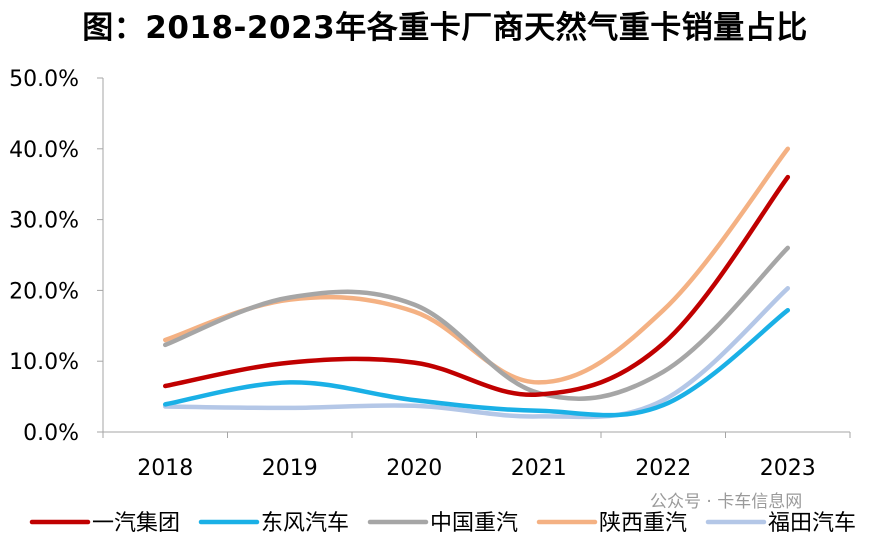 The width and height of the screenshot is (890, 544). Describe the element at coordinates (812, 523) in the screenshot. I see `legend-label: 福田汽车` at that location.